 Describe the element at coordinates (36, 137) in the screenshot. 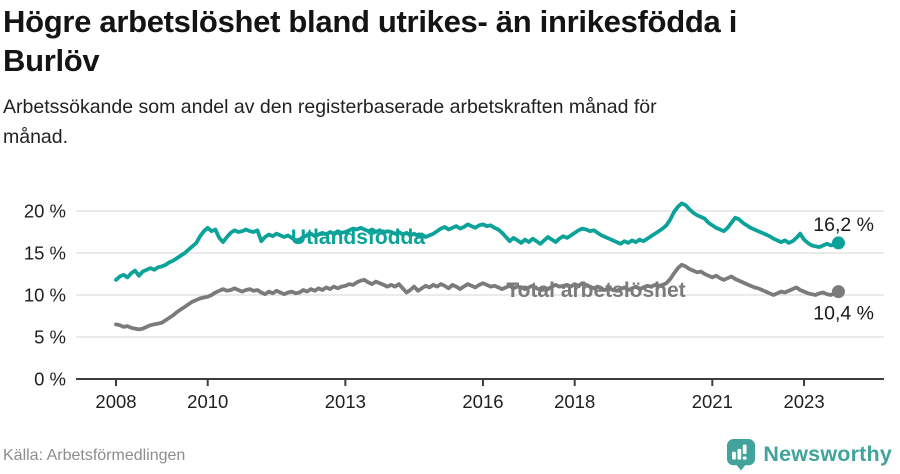

I see `chart-subtitle-line-2: månad.` at that location.